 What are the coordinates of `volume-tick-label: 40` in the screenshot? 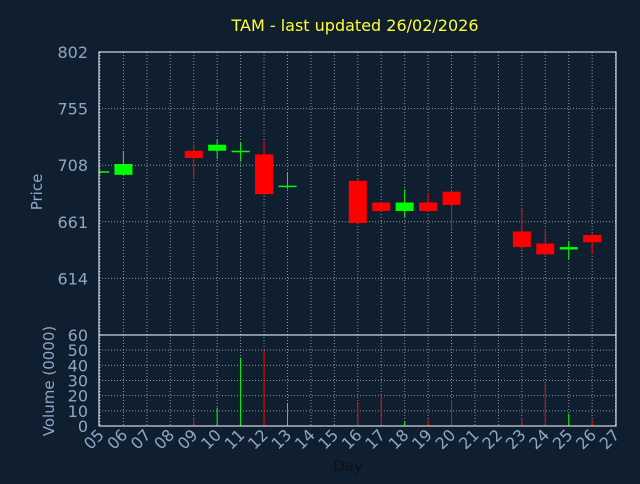 It's located at (78, 365).